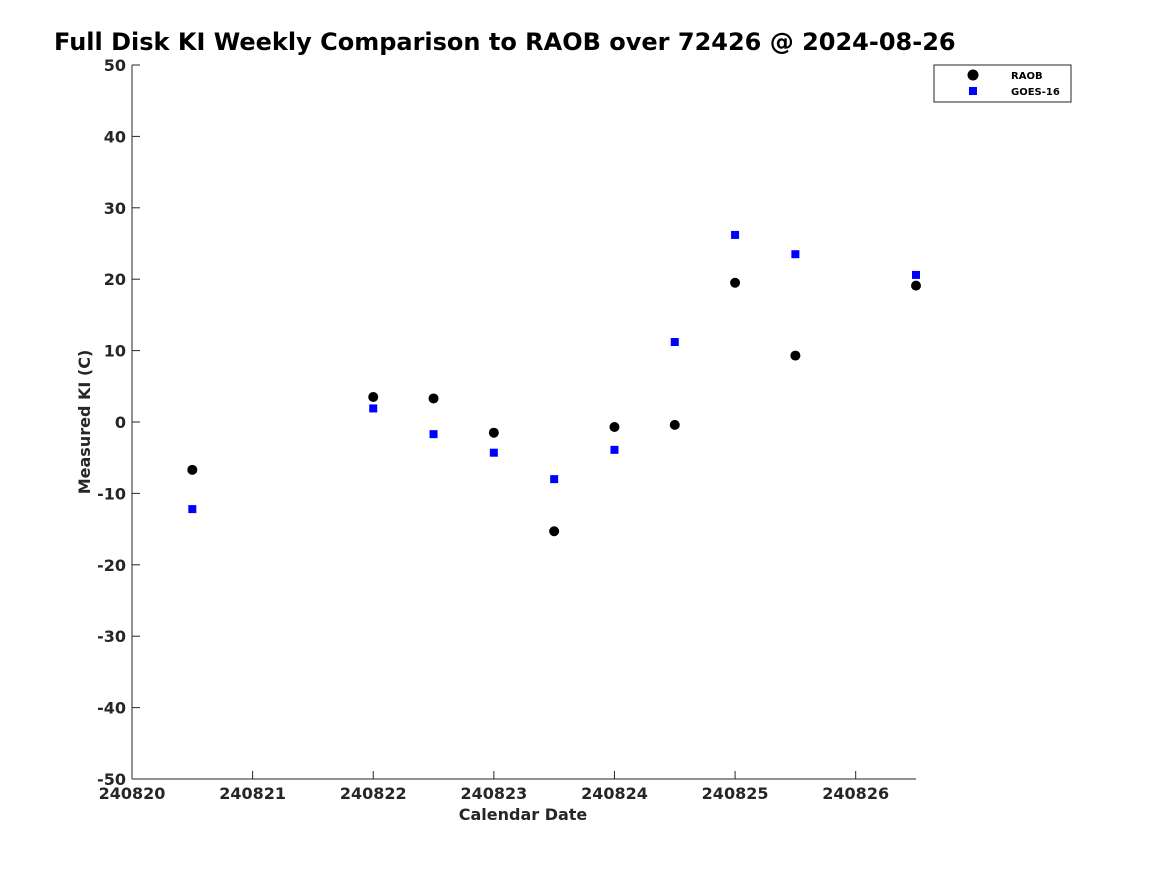 This screenshot has width=1167, height=875. I want to click on legend: RAOB GOES-16, so click(1002, 83).